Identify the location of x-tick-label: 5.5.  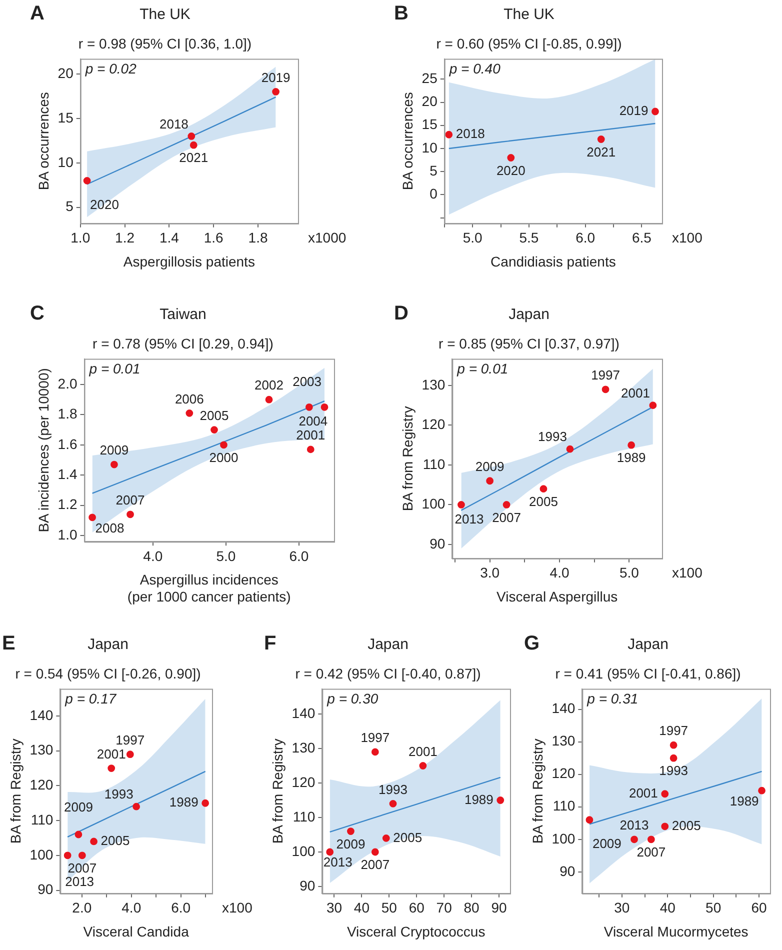
(529, 238).